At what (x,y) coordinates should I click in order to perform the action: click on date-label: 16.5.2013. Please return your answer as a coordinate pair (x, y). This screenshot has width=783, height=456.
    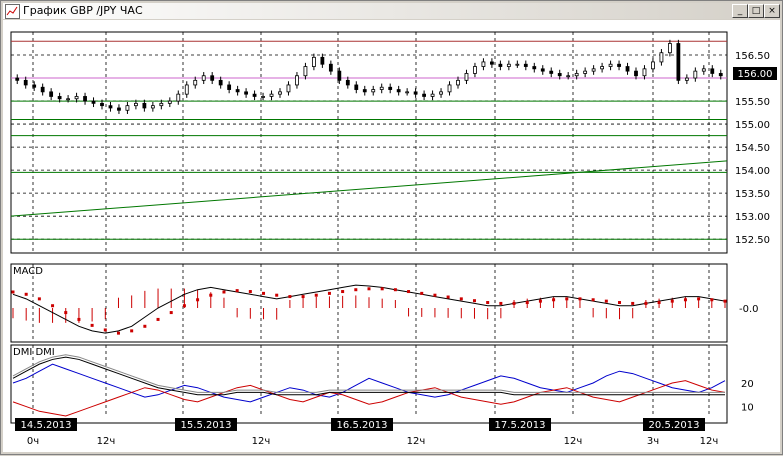
    Looking at the image, I should click on (362, 425).